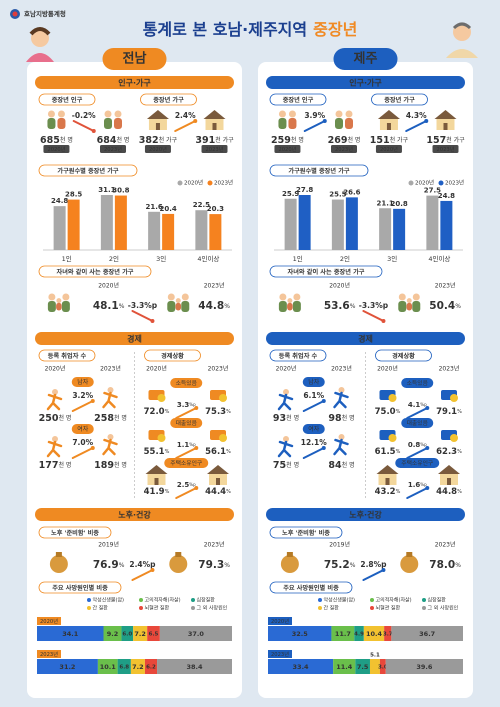 This screenshot has width=500, height=707. What do you see at coordinates (304, 222) in the screenshot?
I see `bar` at bounding box center [304, 222].